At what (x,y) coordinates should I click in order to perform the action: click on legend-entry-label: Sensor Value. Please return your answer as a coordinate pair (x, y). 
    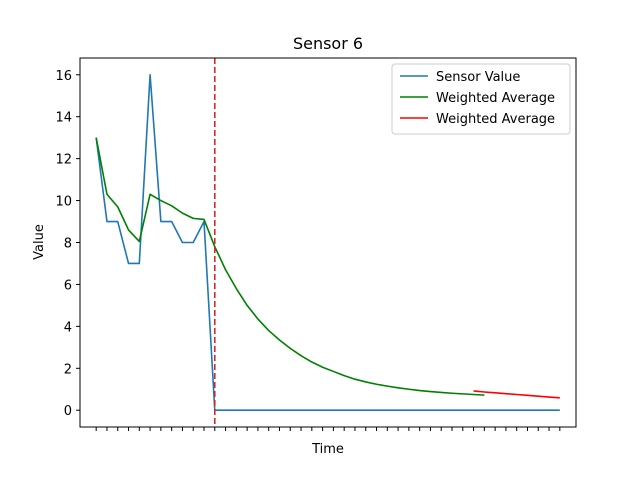
    Looking at the image, I should click on (478, 77).